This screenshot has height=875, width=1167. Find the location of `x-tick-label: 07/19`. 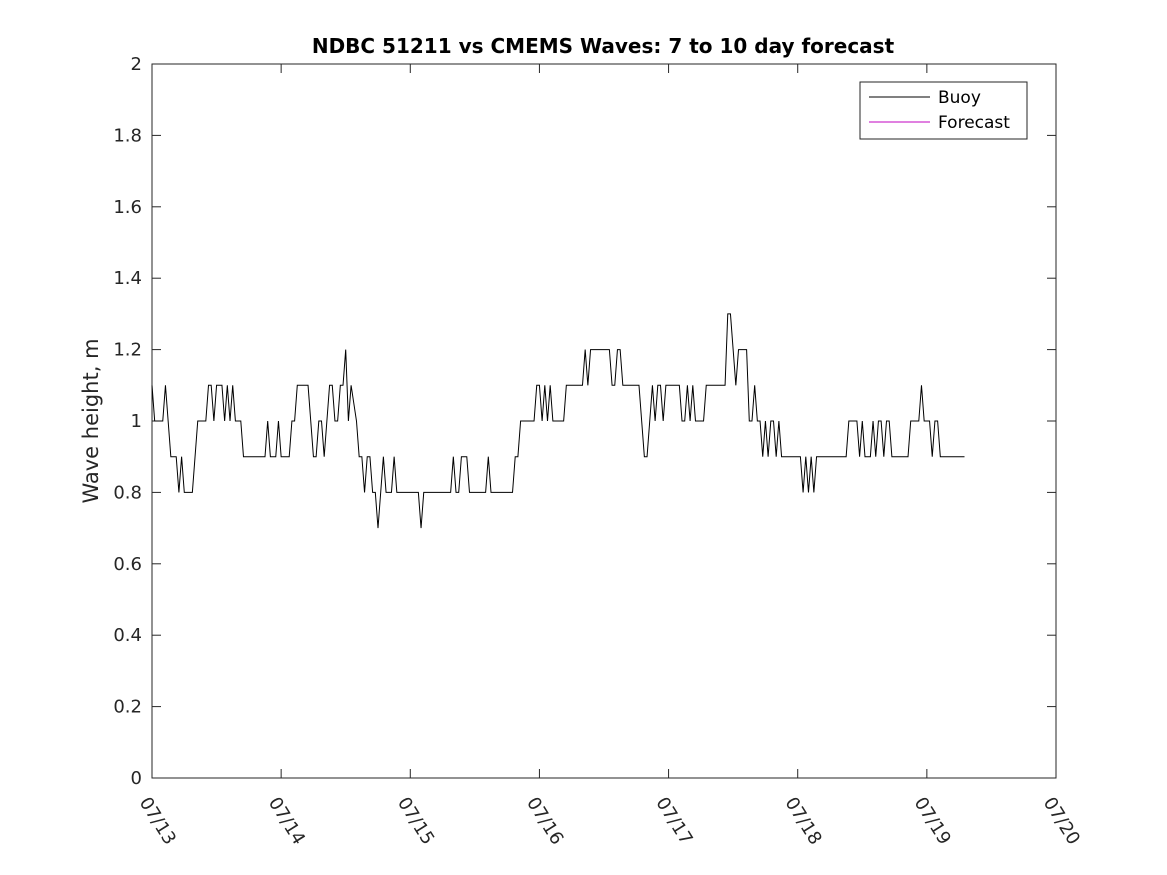

x-tick-label: 07/19 is located at coordinates (932, 821).